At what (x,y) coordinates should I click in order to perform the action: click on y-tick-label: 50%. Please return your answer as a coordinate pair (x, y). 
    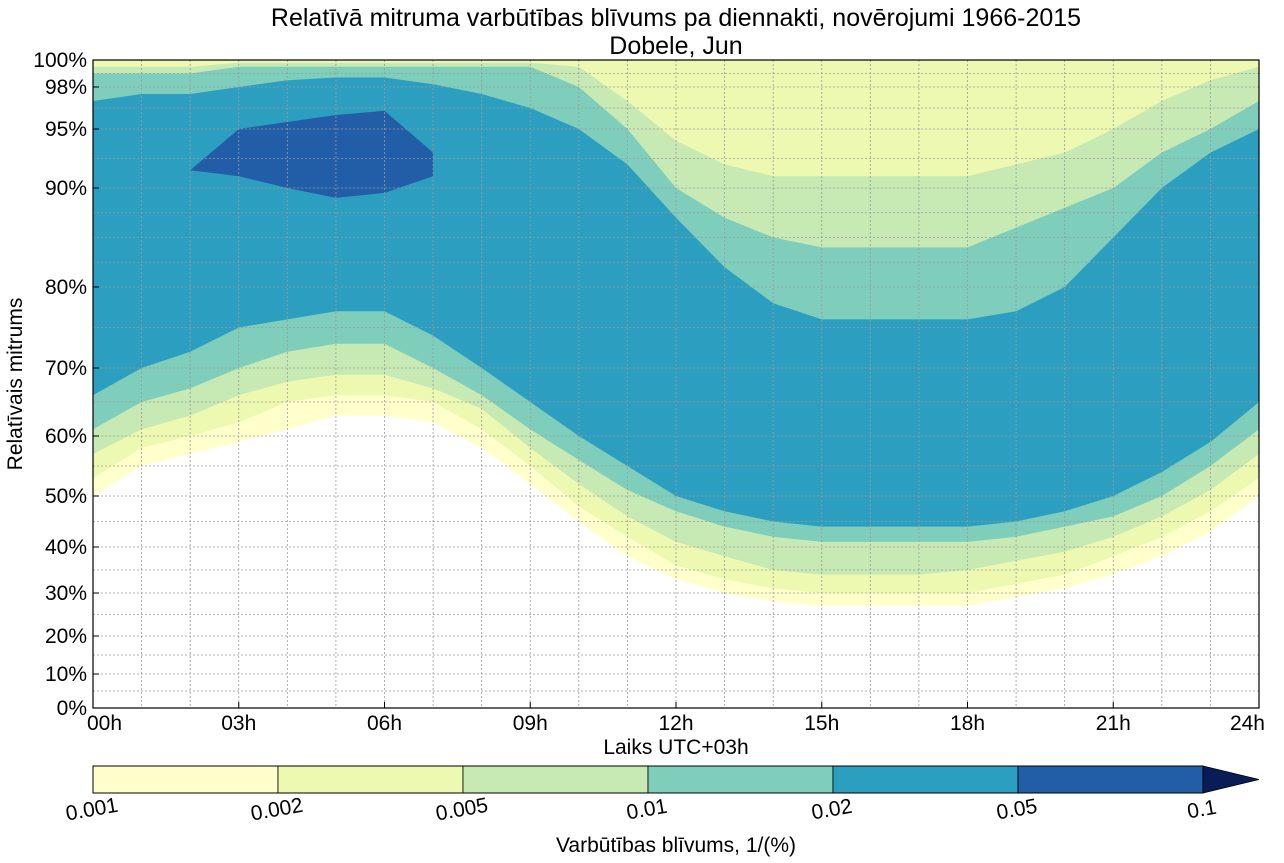
    Looking at the image, I should click on (66, 496).